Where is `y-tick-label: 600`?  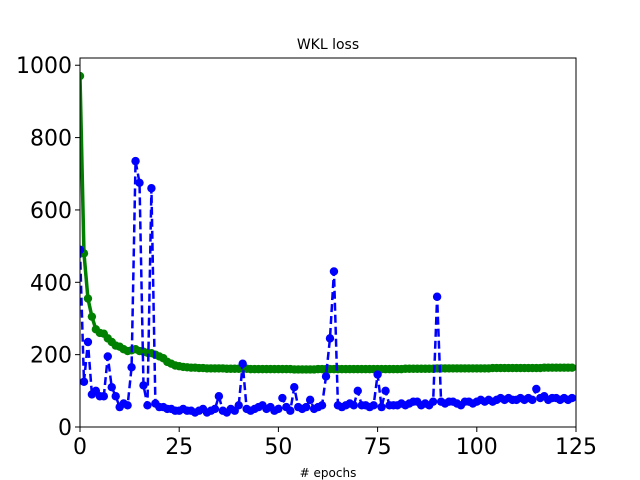
y-tick-label: 600 is located at coordinates (51, 211).